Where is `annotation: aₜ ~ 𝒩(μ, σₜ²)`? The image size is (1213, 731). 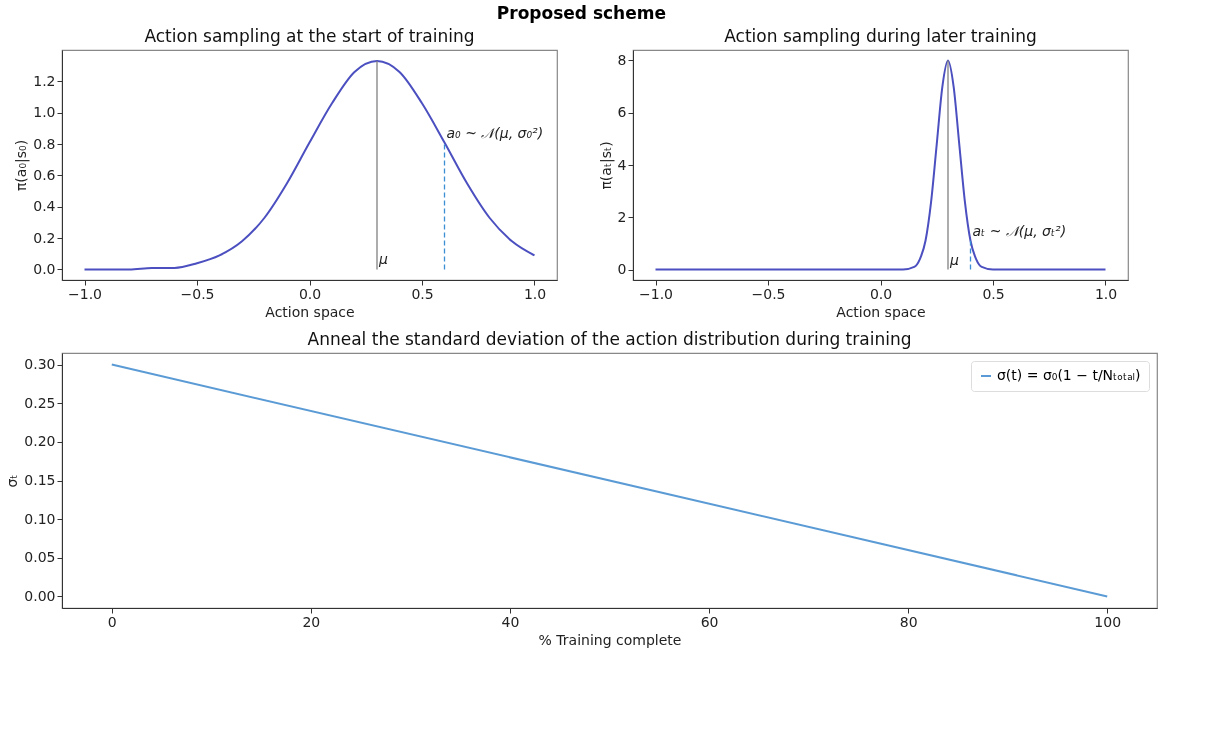 annotation: aₜ ~ 𝒩(μ, σₜ²) is located at coordinates (1019, 230).